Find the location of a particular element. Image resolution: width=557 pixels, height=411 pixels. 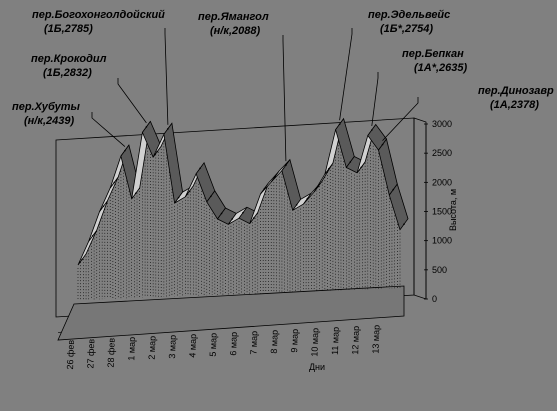

x-tick-label: 26 фев is located at coordinates (70, 355).